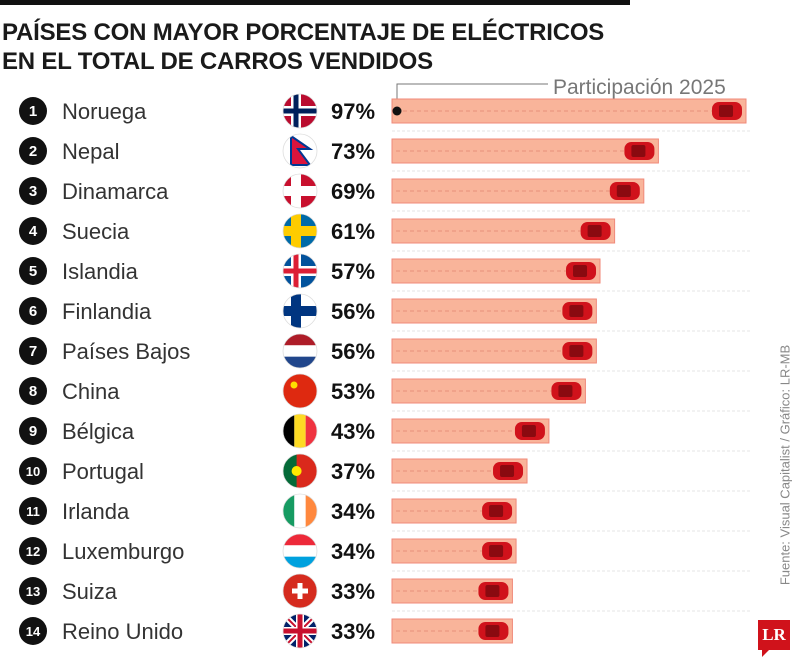  I want to click on rank-number: 14, so click(33, 631).